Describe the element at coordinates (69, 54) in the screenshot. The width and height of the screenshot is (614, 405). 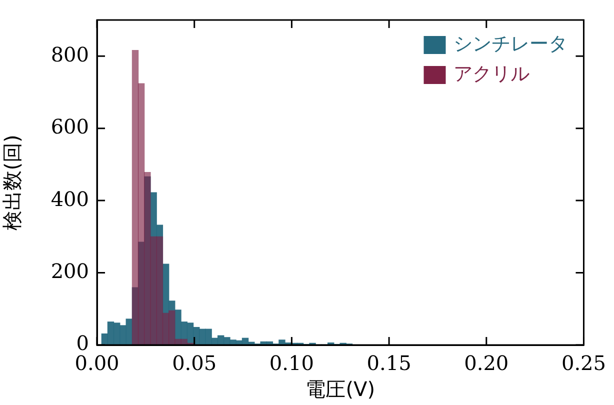
I see `y-tick-label: 800` at that location.